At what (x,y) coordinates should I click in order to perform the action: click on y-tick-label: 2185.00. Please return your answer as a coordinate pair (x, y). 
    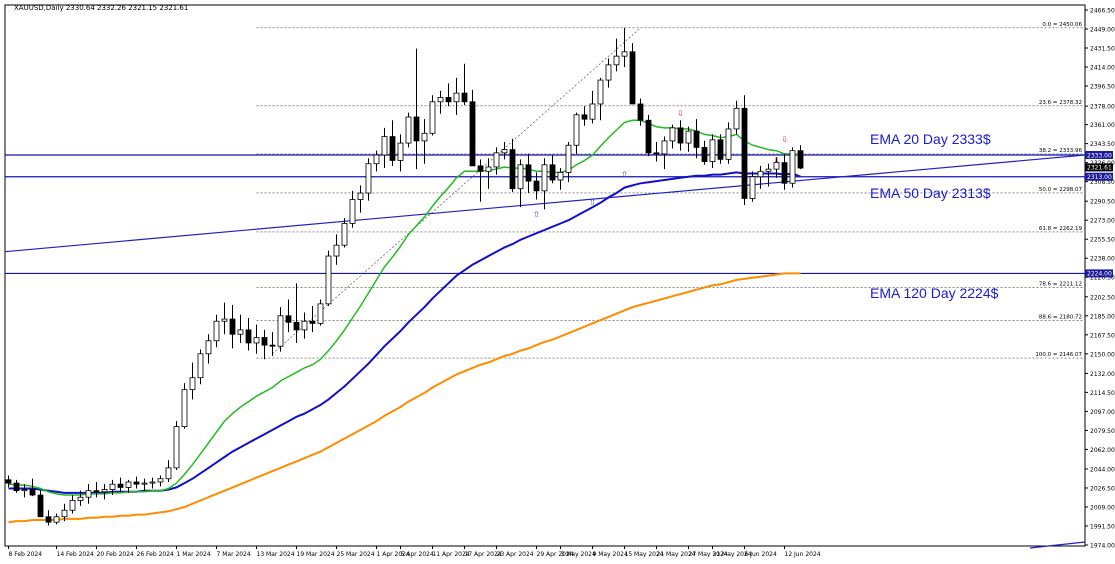
    Looking at the image, I should click on (1102, 316).